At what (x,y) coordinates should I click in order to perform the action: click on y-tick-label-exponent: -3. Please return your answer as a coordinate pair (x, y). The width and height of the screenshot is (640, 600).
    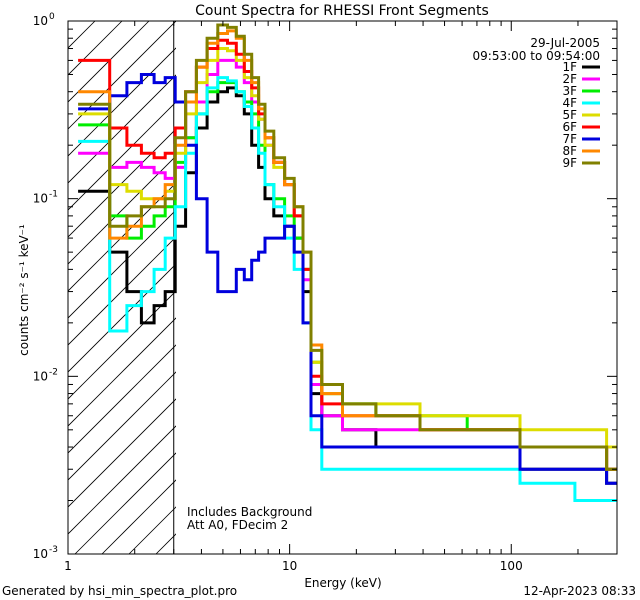
    Looking at the image, I should click on (53, 550).